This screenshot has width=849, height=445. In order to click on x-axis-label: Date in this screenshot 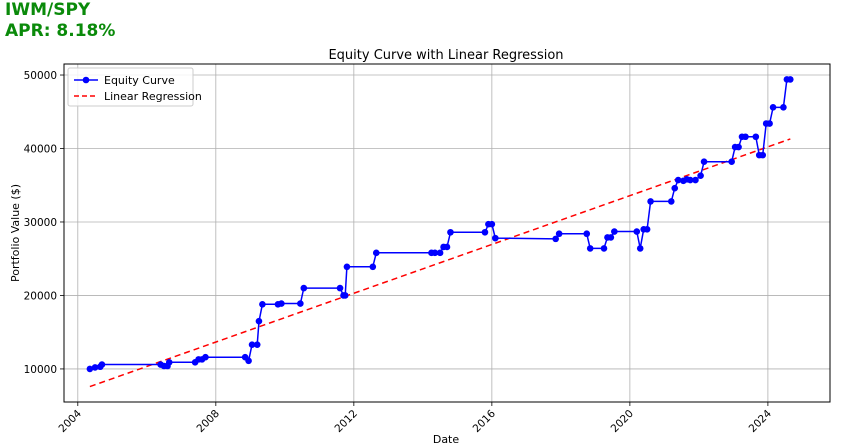, I will do `click(446, 439)`.